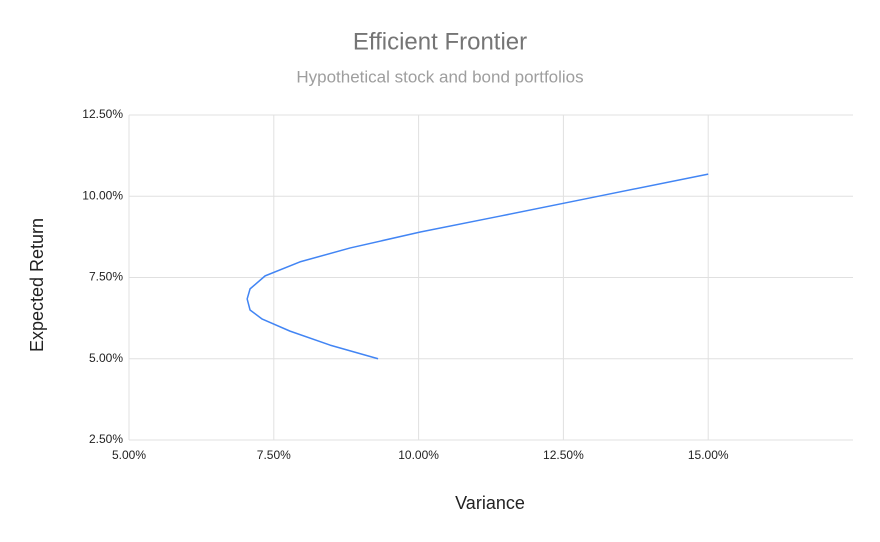  Describe the element at coordinates (37, 285) in the screenshot. I see `y-axis-label: Expected Return` at that location.